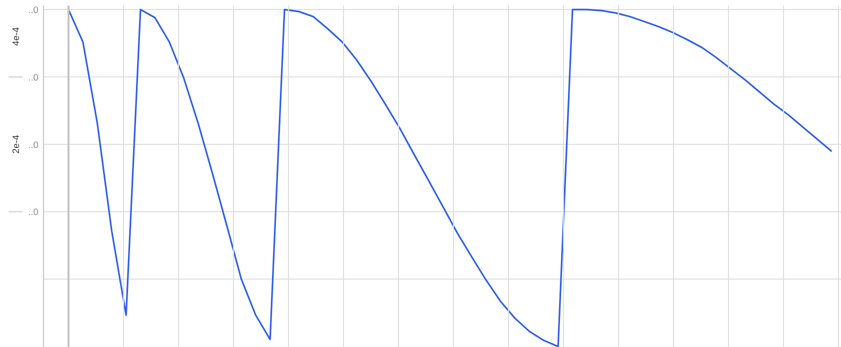  I want to click on text: 2e-4, so click(16, 144).